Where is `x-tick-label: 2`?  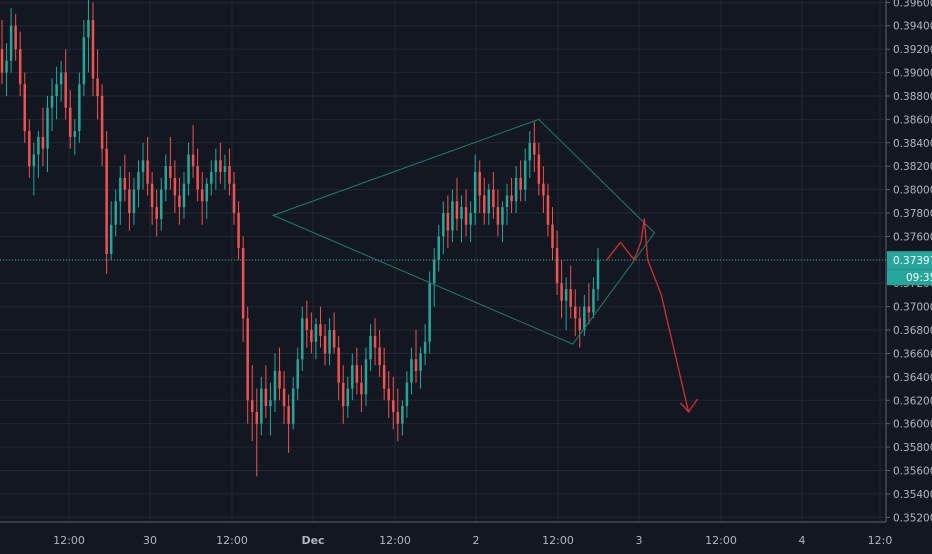
x-tick-label: 2 is located at coordinates (476, 540).